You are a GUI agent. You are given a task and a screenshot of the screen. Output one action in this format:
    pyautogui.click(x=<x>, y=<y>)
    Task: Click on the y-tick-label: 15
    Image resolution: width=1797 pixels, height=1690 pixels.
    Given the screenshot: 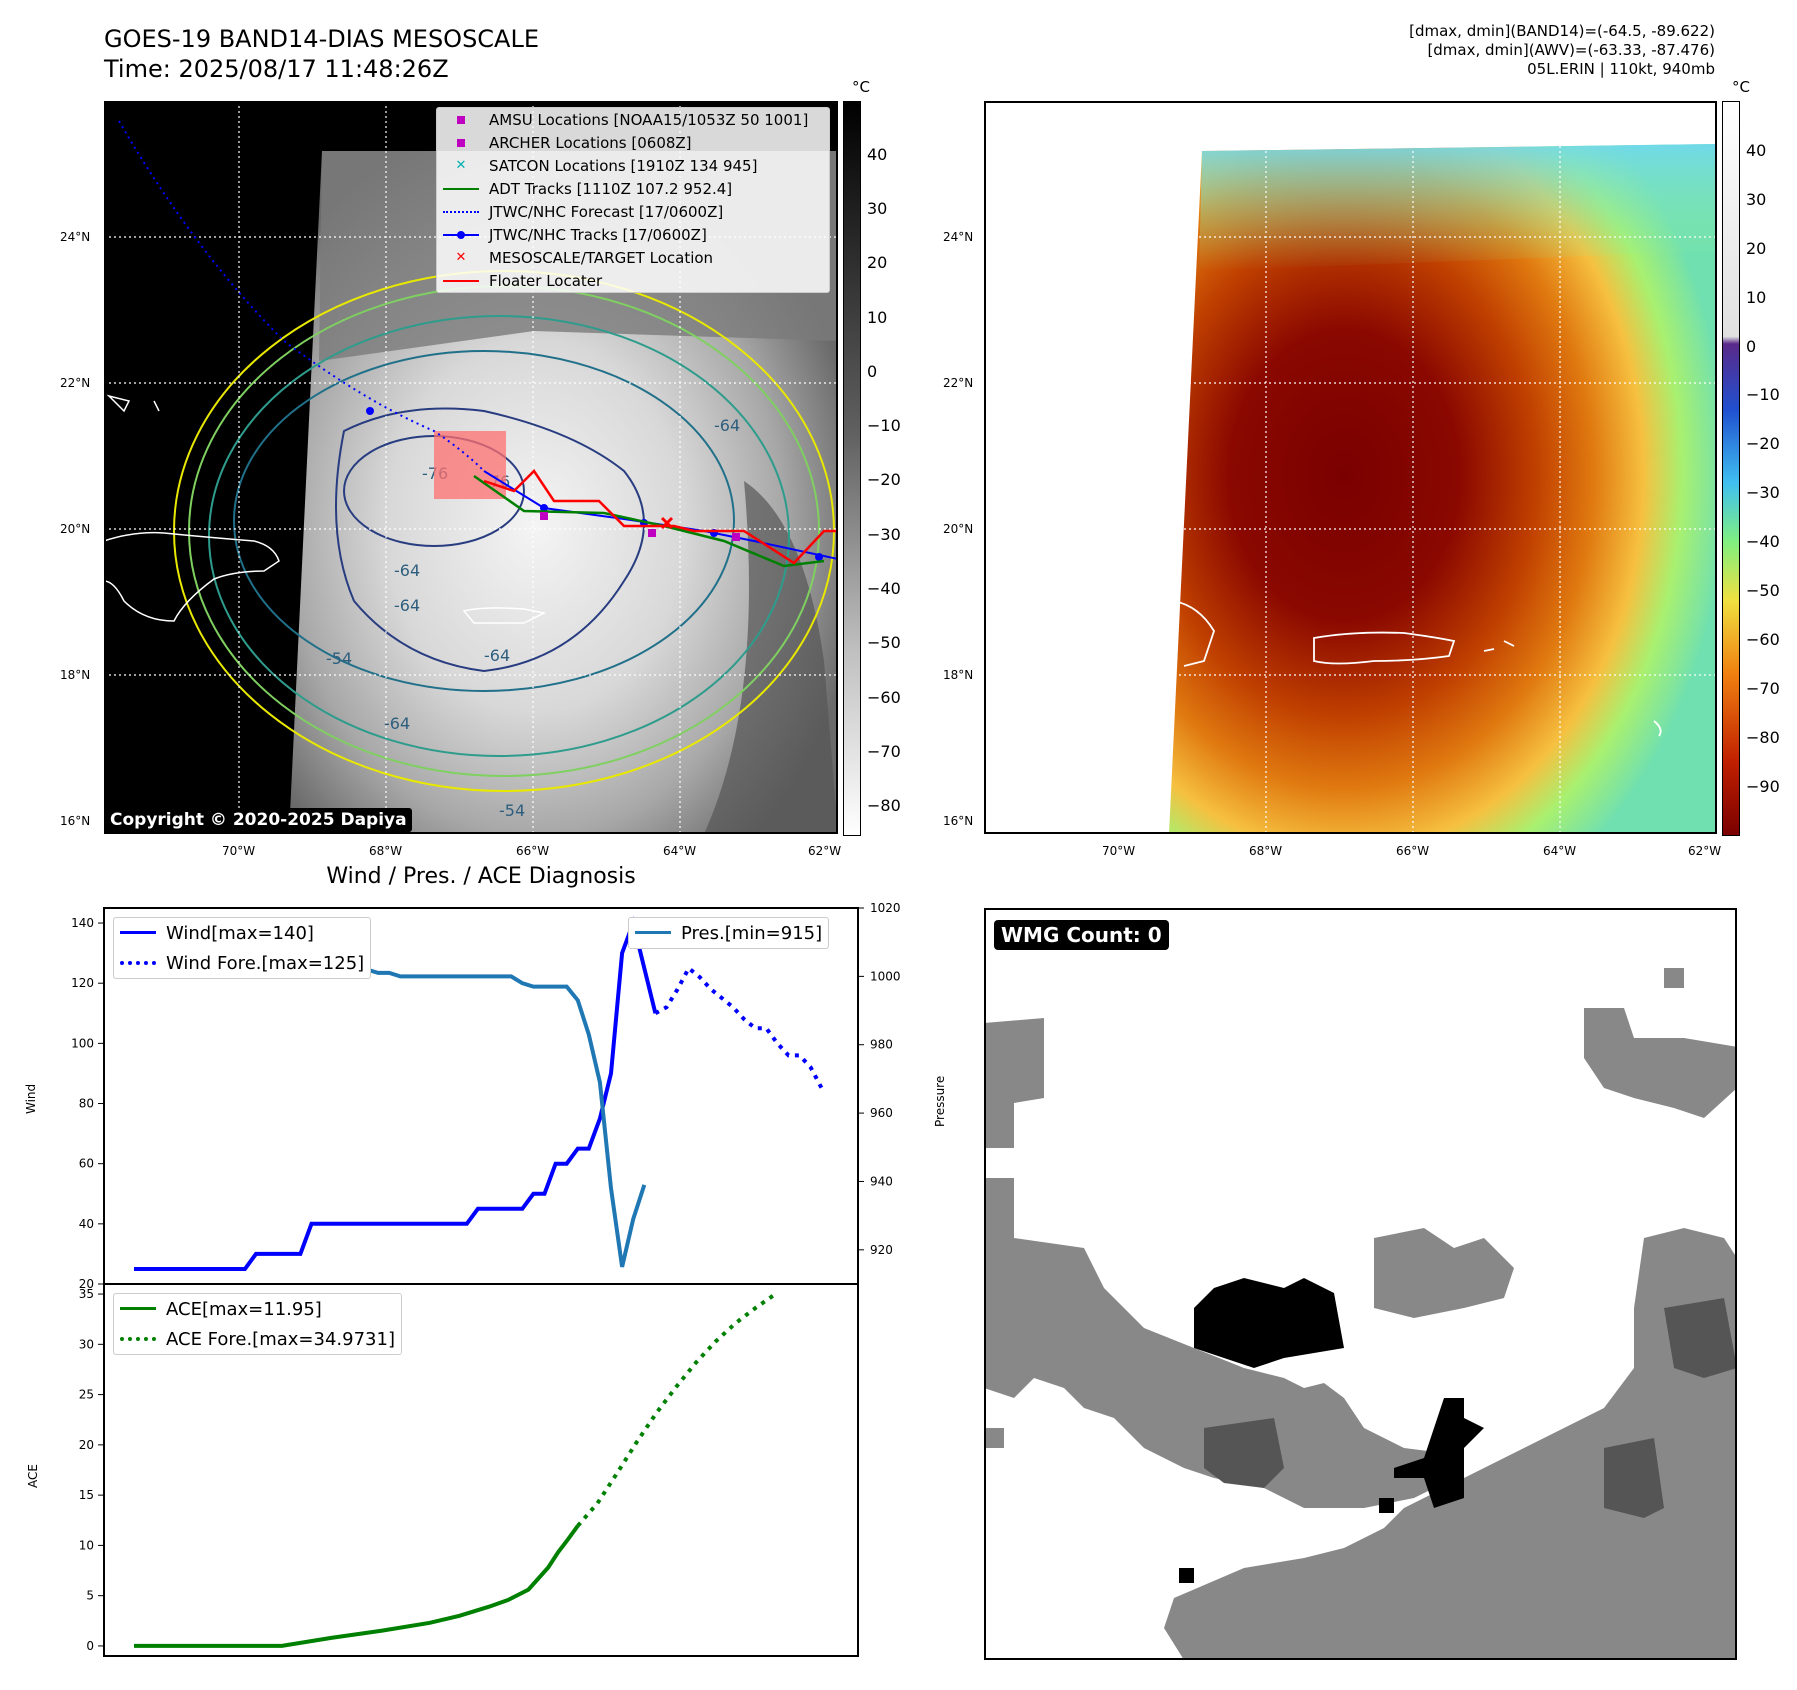 What is the action you would take?
    pyautogui.click(x=86, y=1495)
    